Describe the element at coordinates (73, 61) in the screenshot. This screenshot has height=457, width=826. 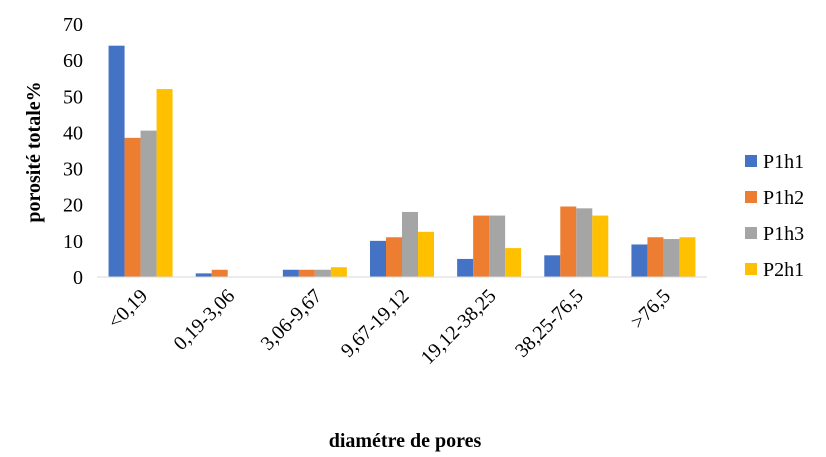
I see `y-tick-label: 60` at that location.